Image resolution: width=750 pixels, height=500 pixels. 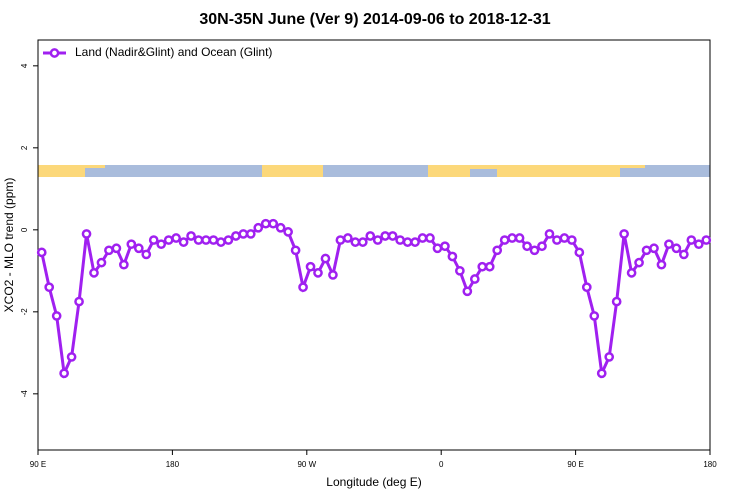 I want to click on y-tick-label: 4, so click(x=24, y=65).